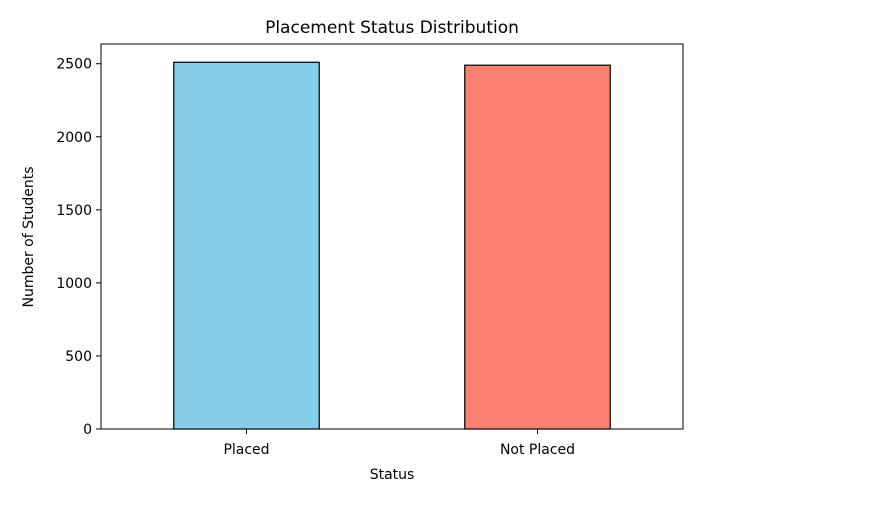 This screenshot has width=887, height=516. What do you see at coordinates (392, 28) in the screenshot?
I see `chart-title: Placement Status Distribution` at bounding box center [392, 28].